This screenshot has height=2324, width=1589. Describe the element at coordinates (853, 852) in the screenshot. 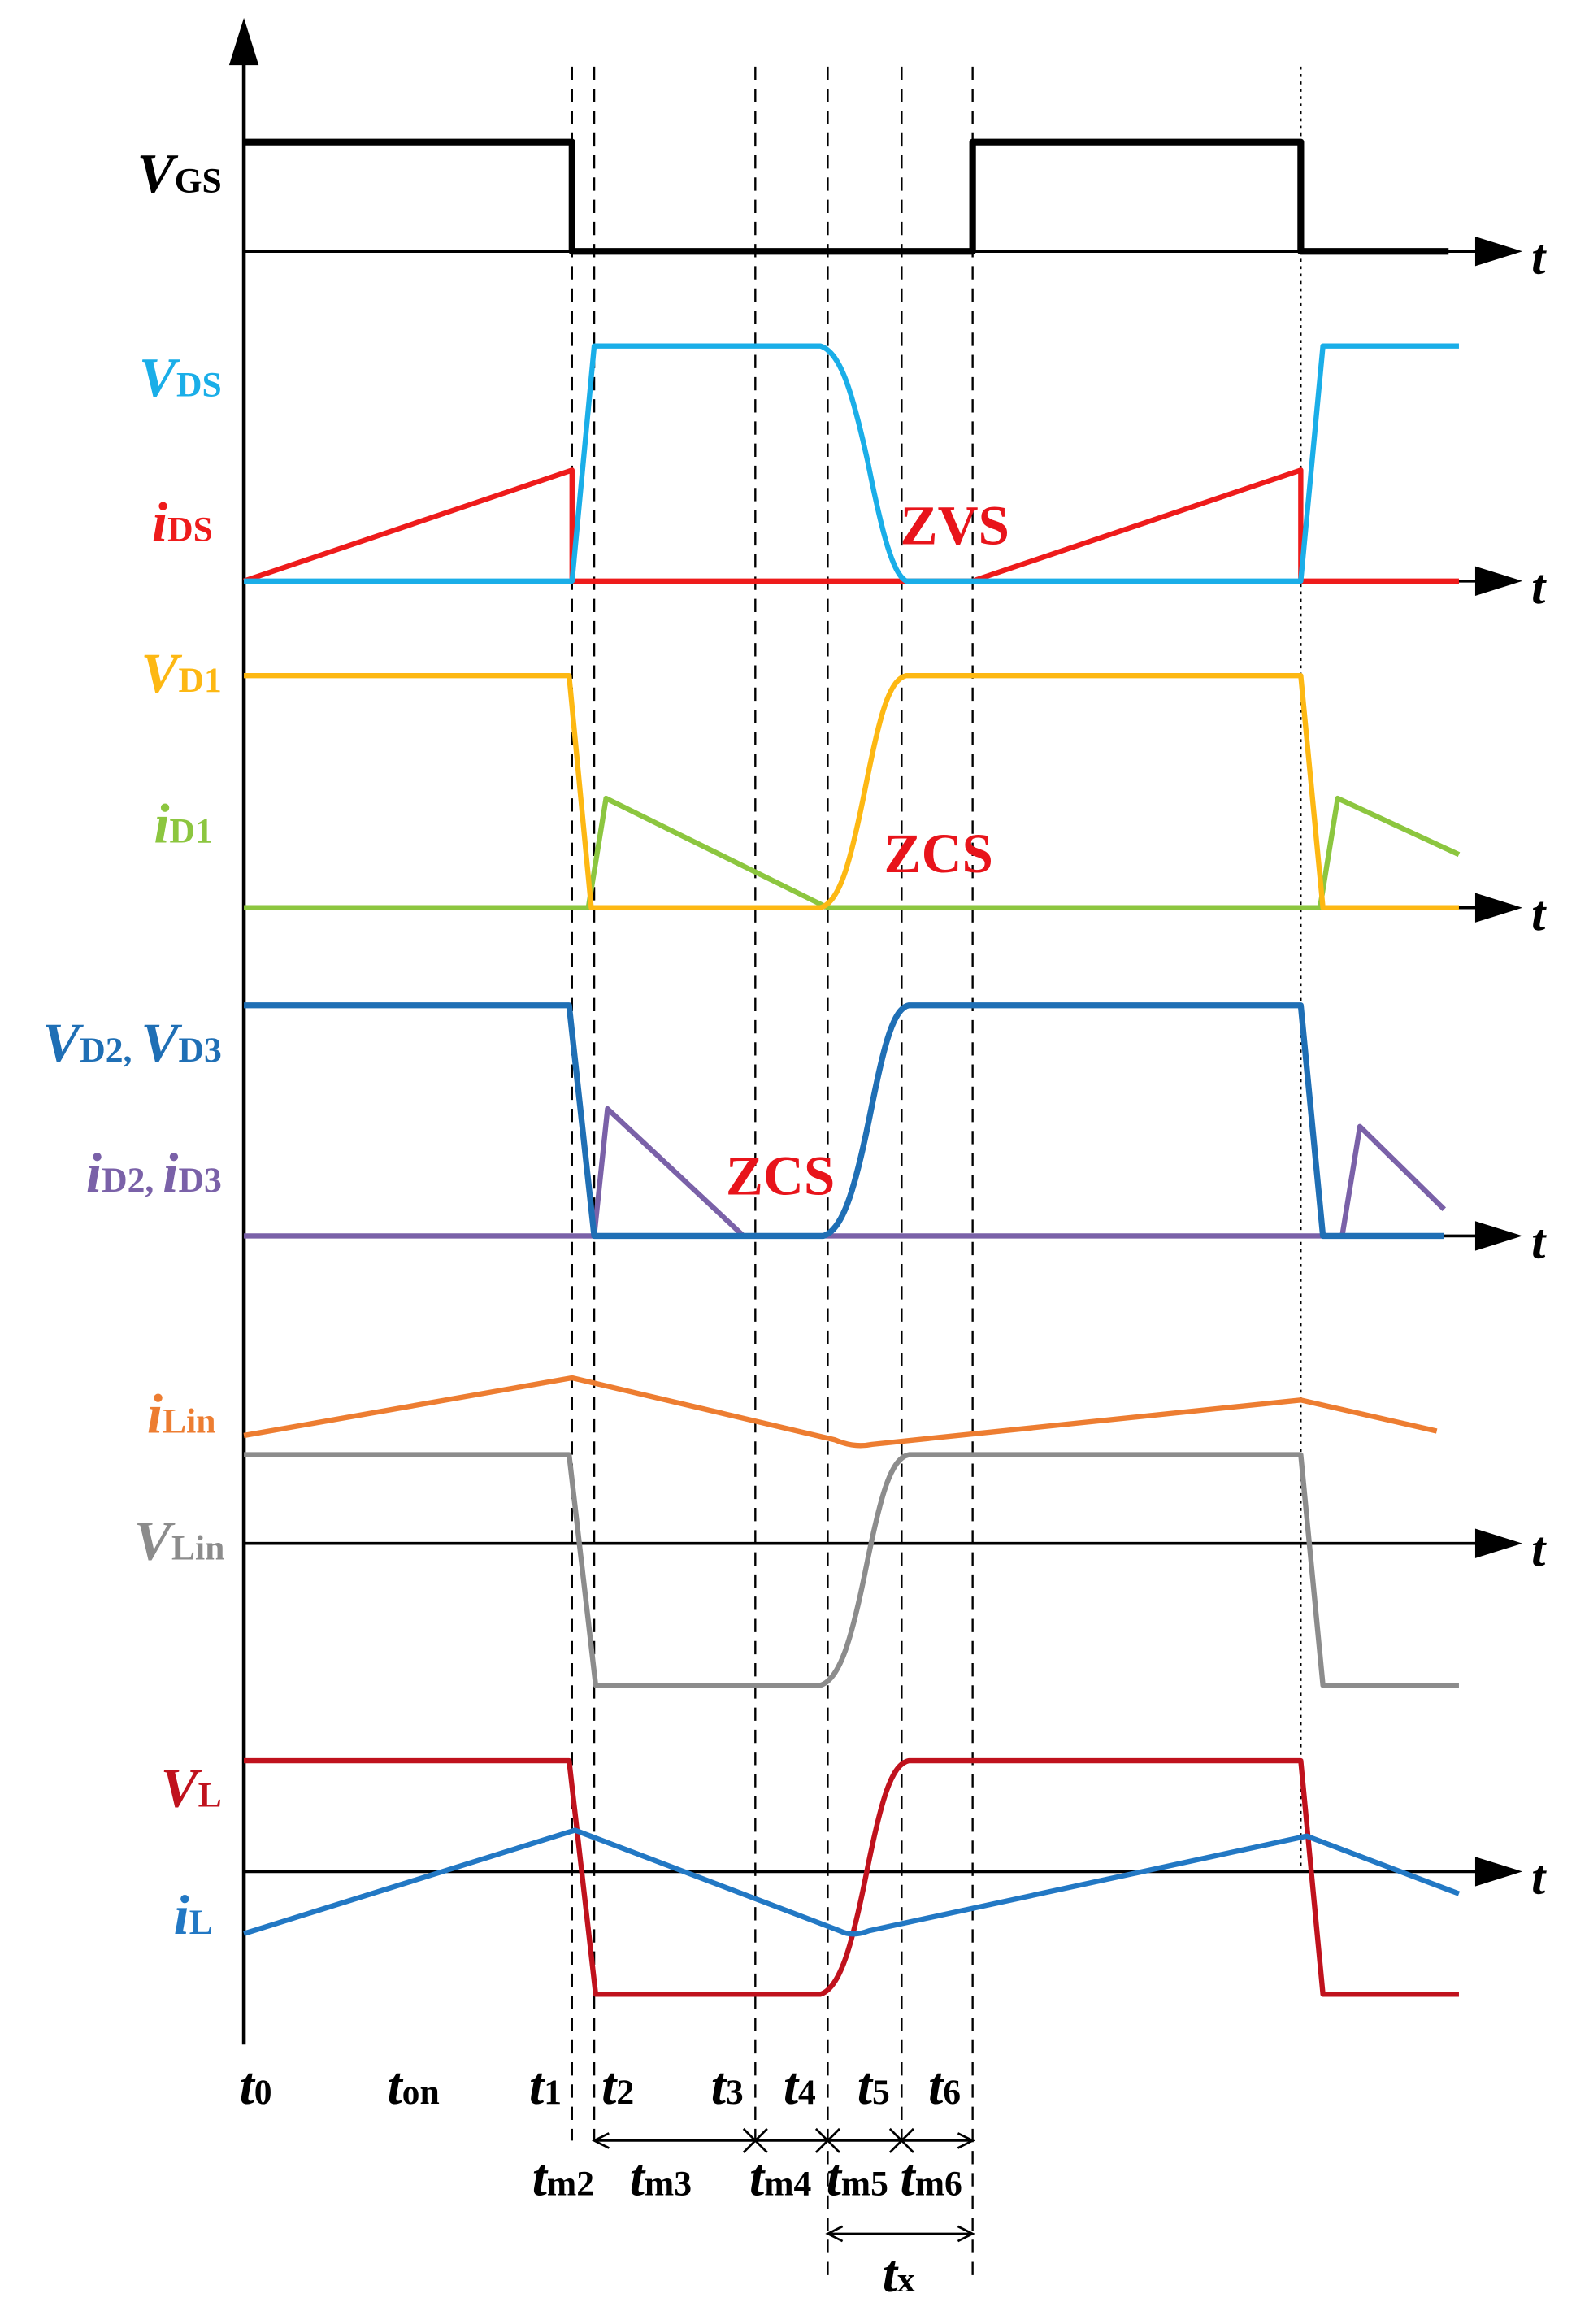

I see `id1-waveform` at that location.